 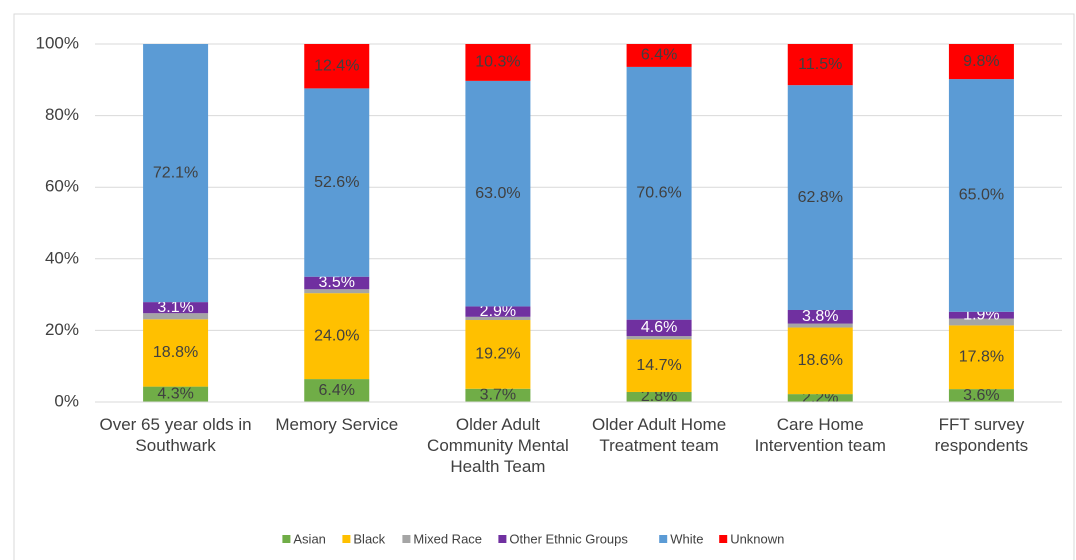 I want to click on data-label: 2.8%, so click(x=659, y=396).